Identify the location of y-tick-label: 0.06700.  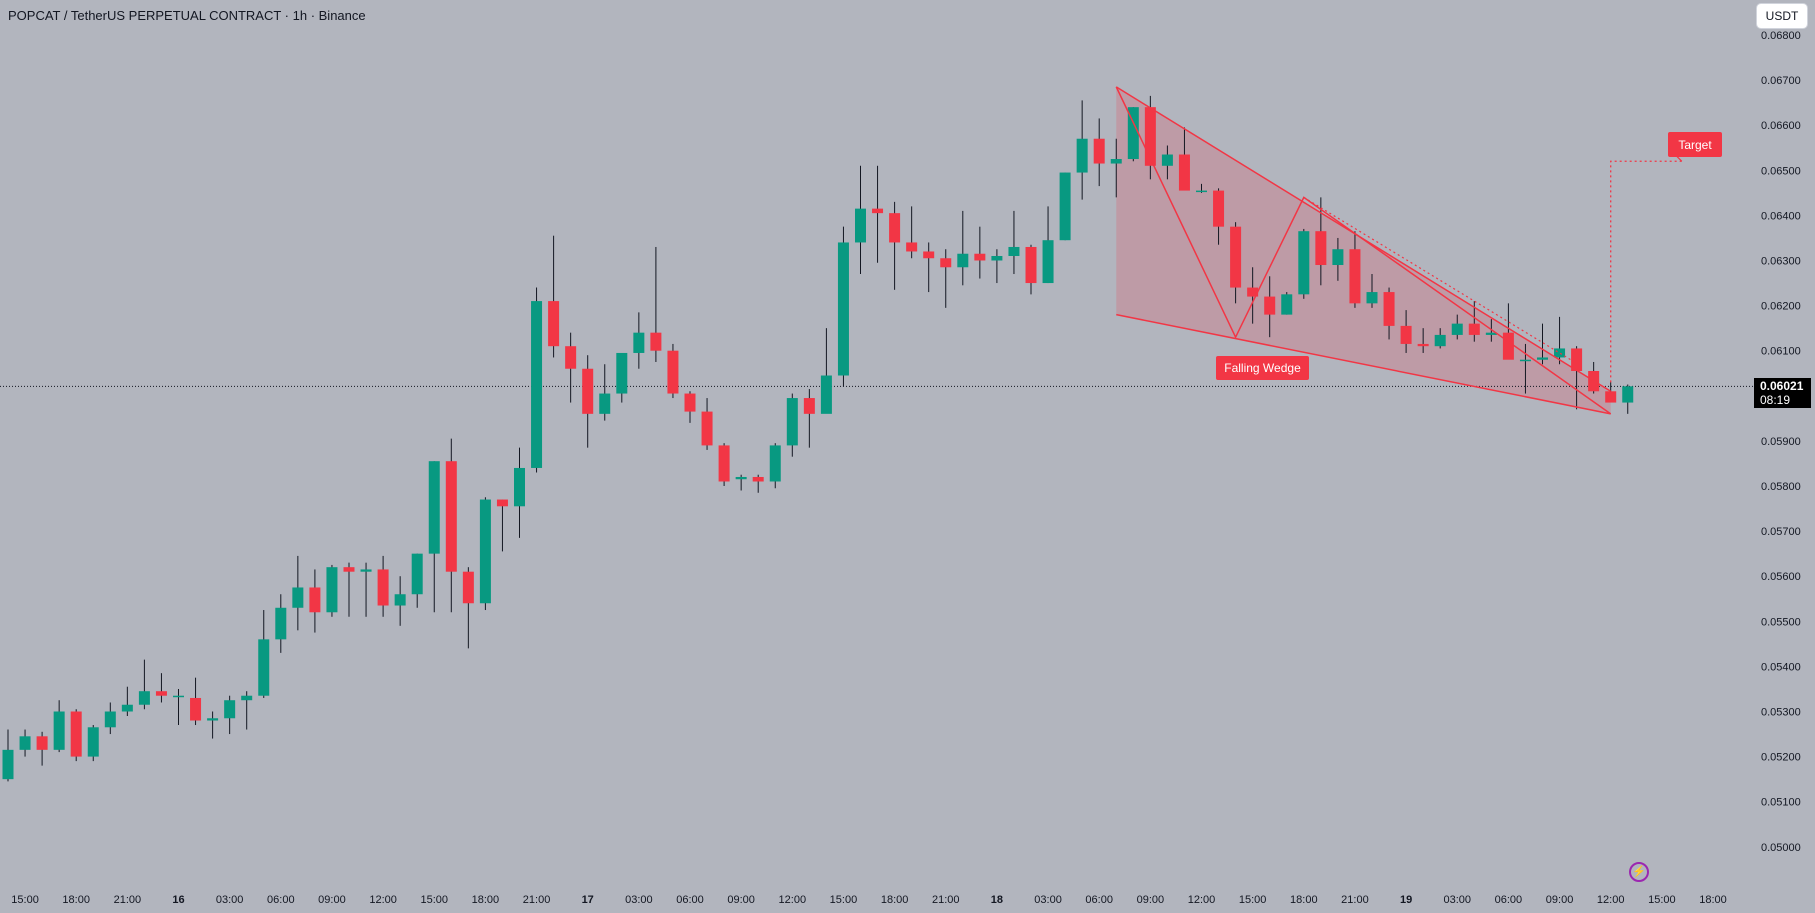
(1781, 81).